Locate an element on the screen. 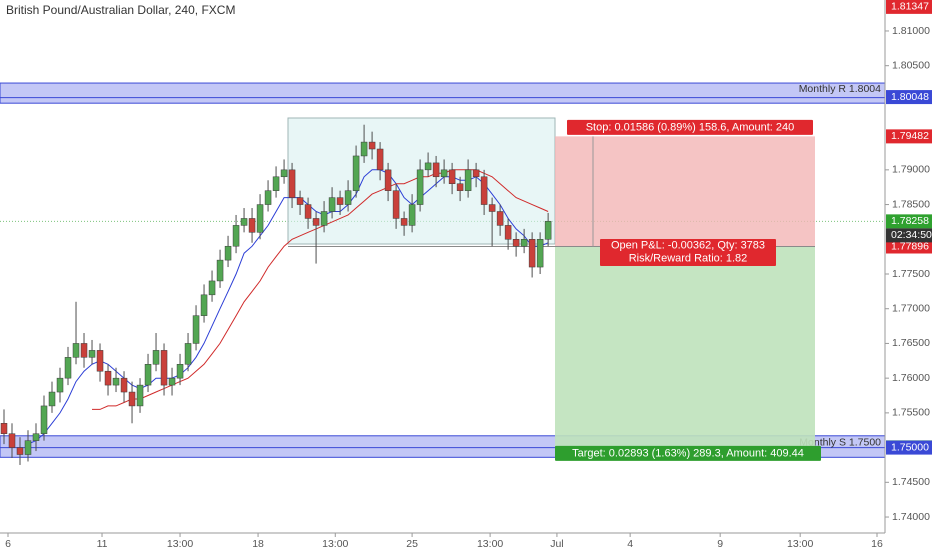  x-tick-label: 16 is located at coordinates (877, 544).